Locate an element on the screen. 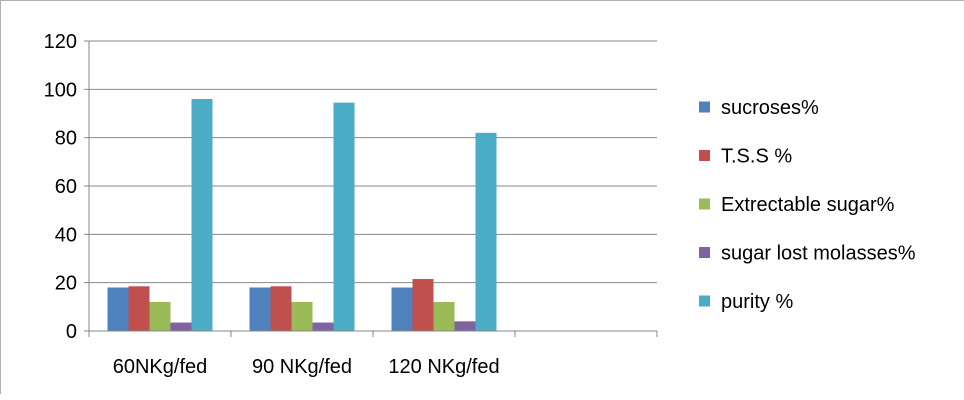 This screenshot has height=400, width=964. legend-label: T.S.S % is located at coordinates (756, 157).